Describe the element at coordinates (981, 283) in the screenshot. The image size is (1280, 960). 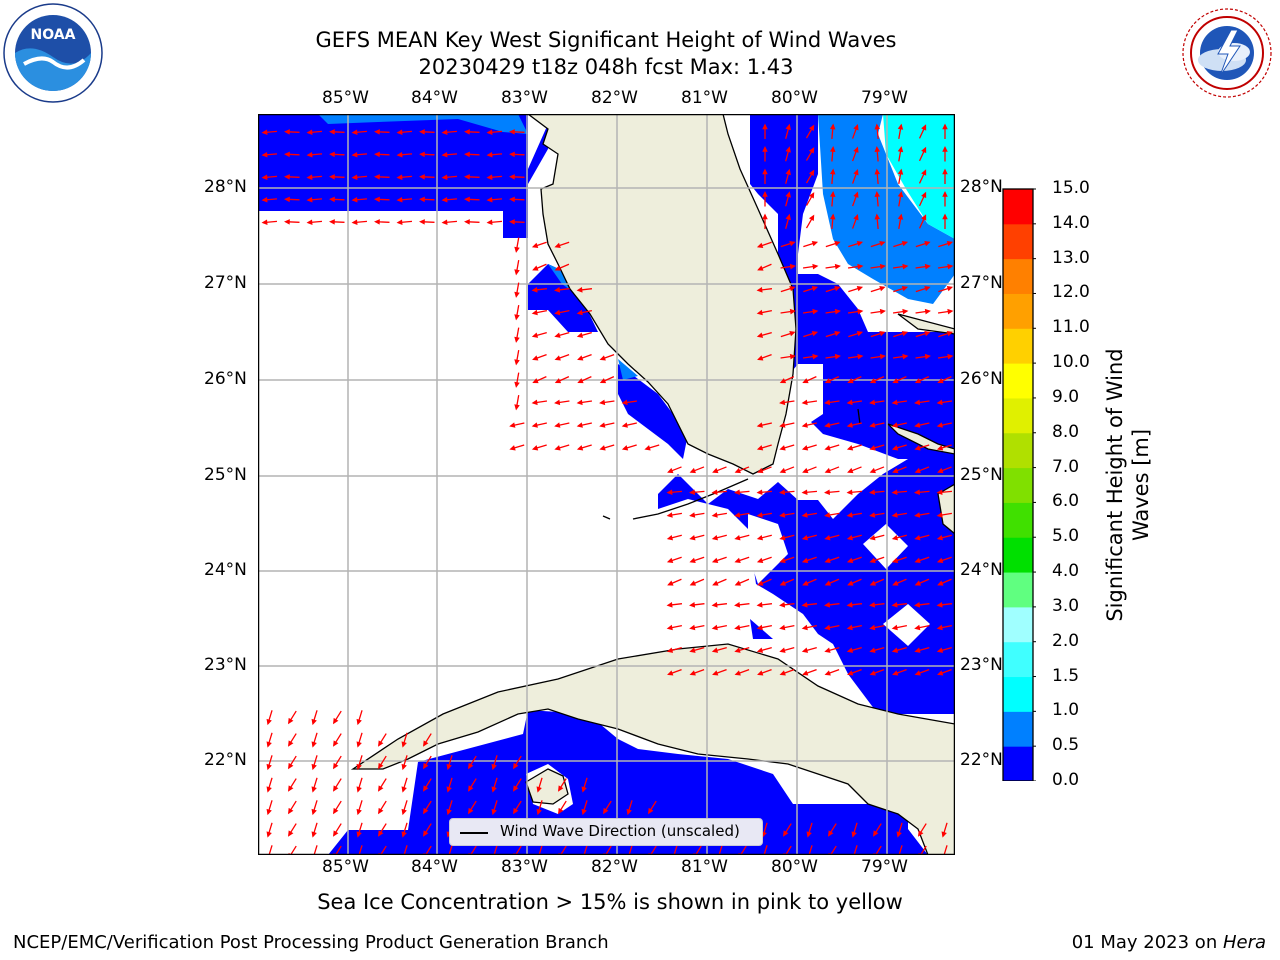
I see `lat-label-right: 27°N` at that location.